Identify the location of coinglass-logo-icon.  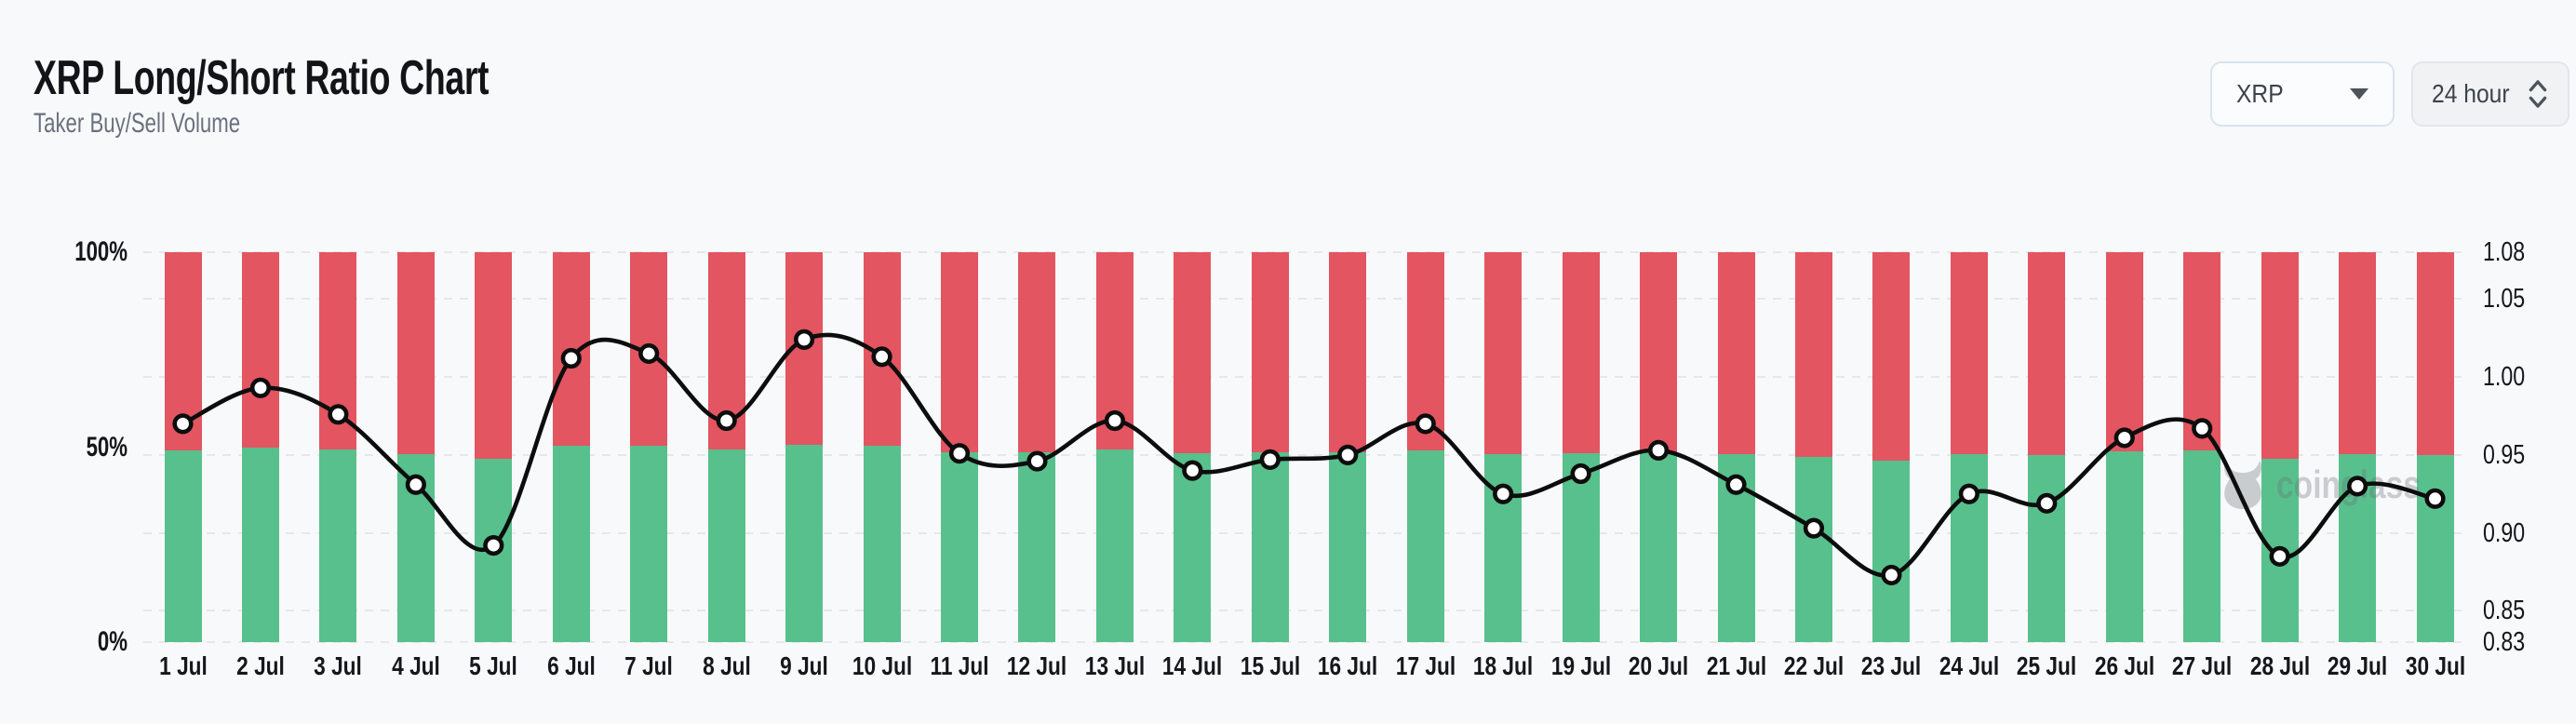
(2242, 485).